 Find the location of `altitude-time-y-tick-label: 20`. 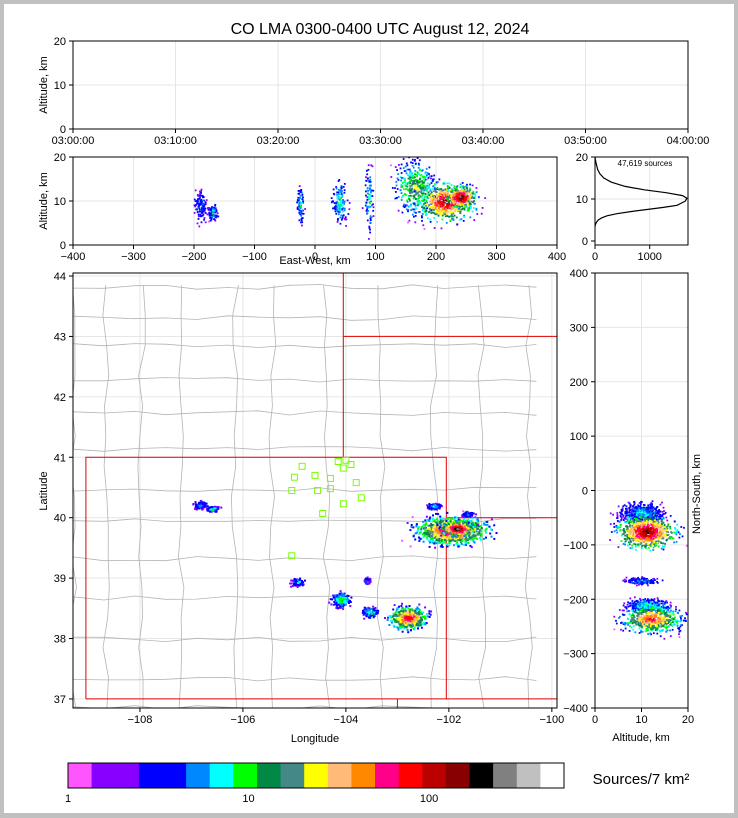

altitude-time-y-tick-label: 20 is located at coordinates (60, 42).